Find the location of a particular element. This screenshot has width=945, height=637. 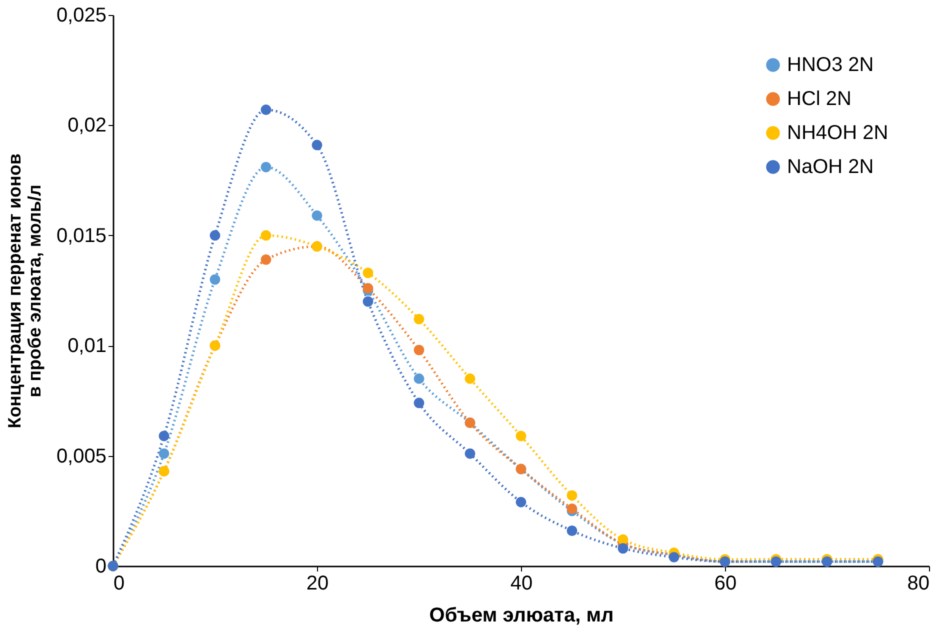

x-axis-title: Объем элюата, мл is located at coordinates (521, 615).